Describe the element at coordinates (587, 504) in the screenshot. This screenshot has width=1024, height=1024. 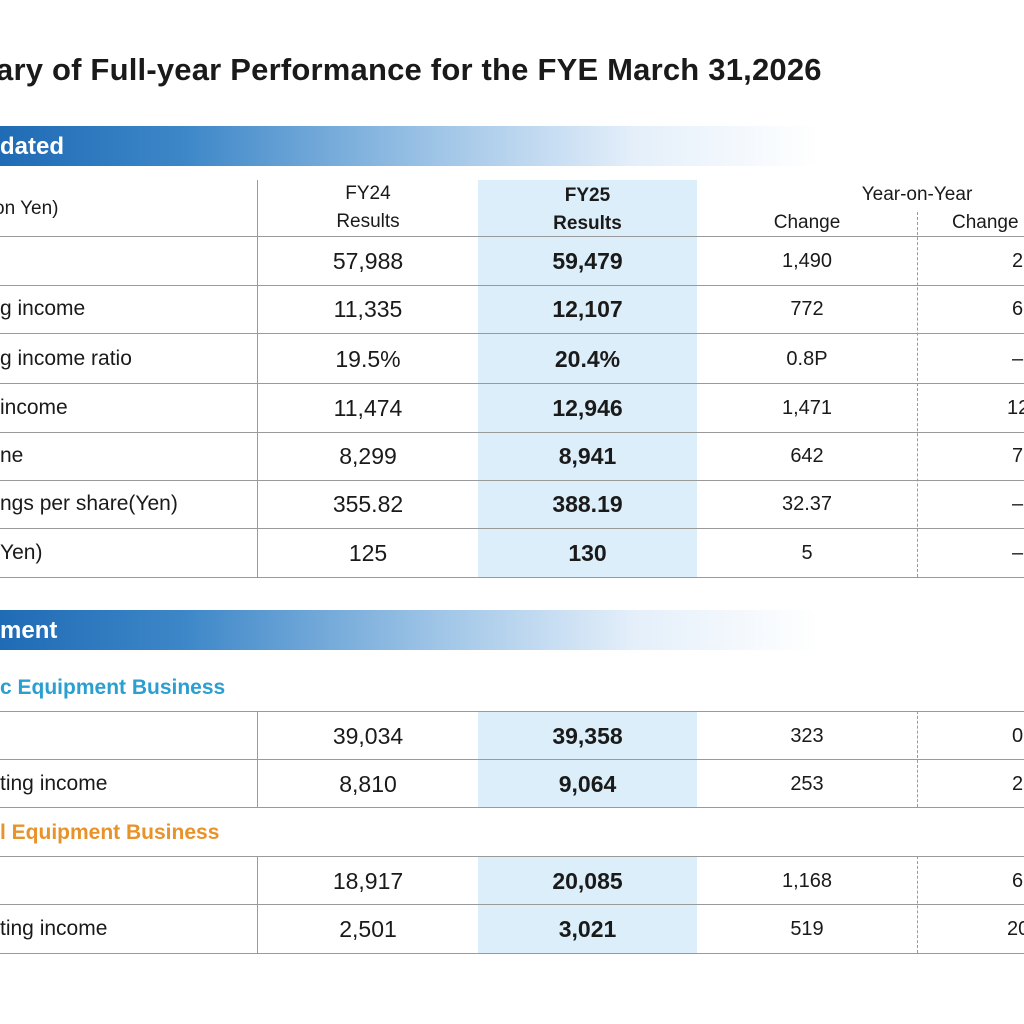
I see `fy25-value: 388.19` at that location.